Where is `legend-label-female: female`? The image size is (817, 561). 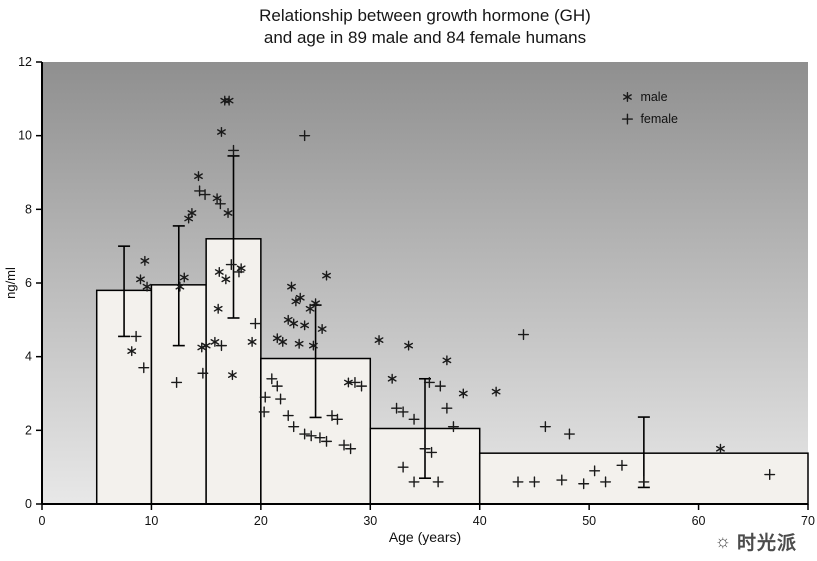 legend-label-female: female is located at coordinates (659, 119).